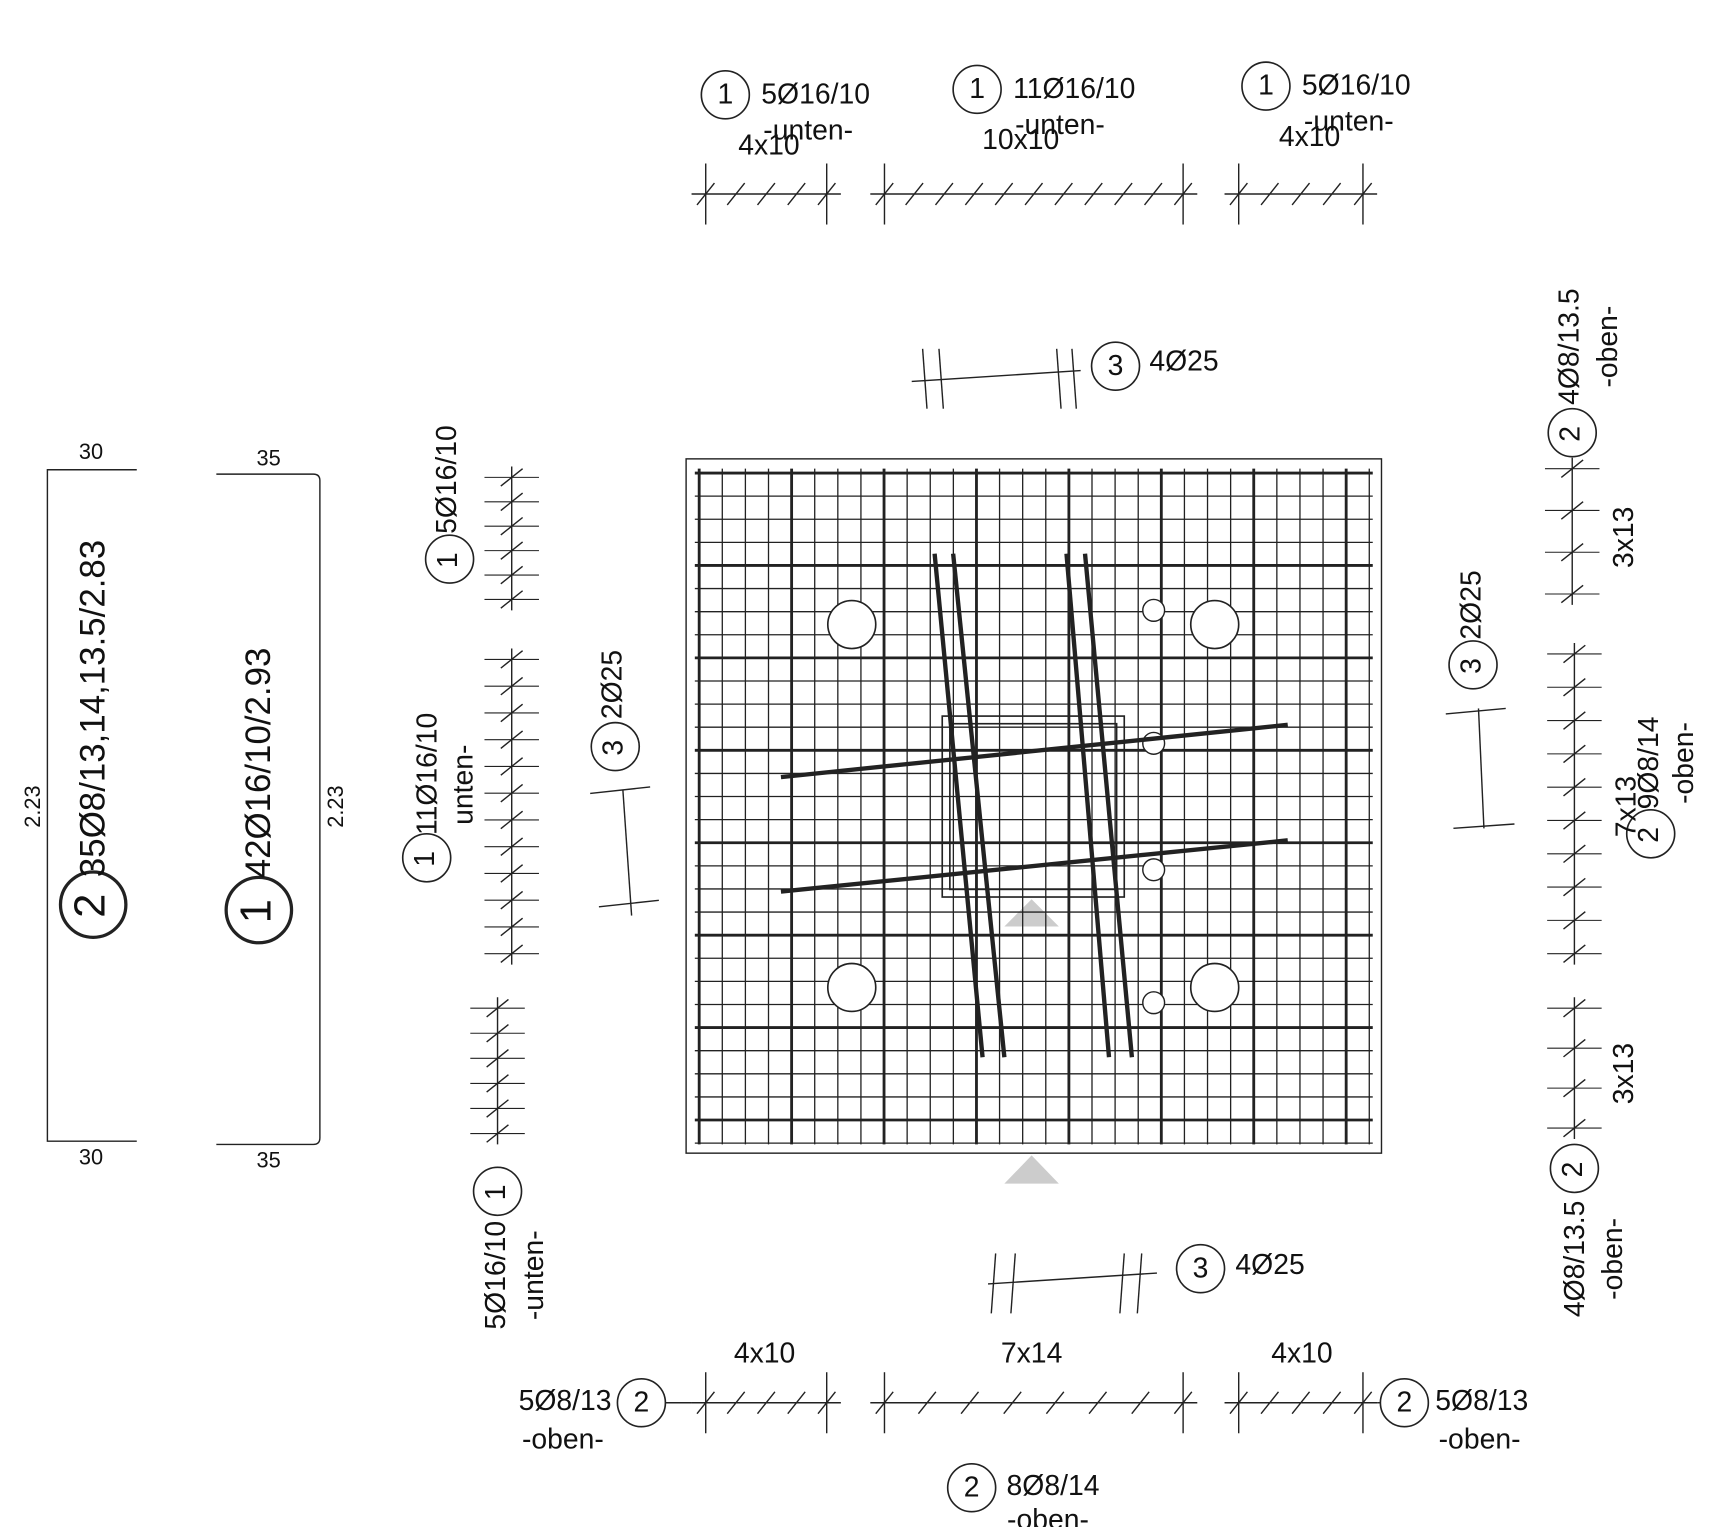 The image size is (1709, 1527). Describe the element at coordinates (1031, 1353) in the screenshot. I see `label: 7x14` at that location.